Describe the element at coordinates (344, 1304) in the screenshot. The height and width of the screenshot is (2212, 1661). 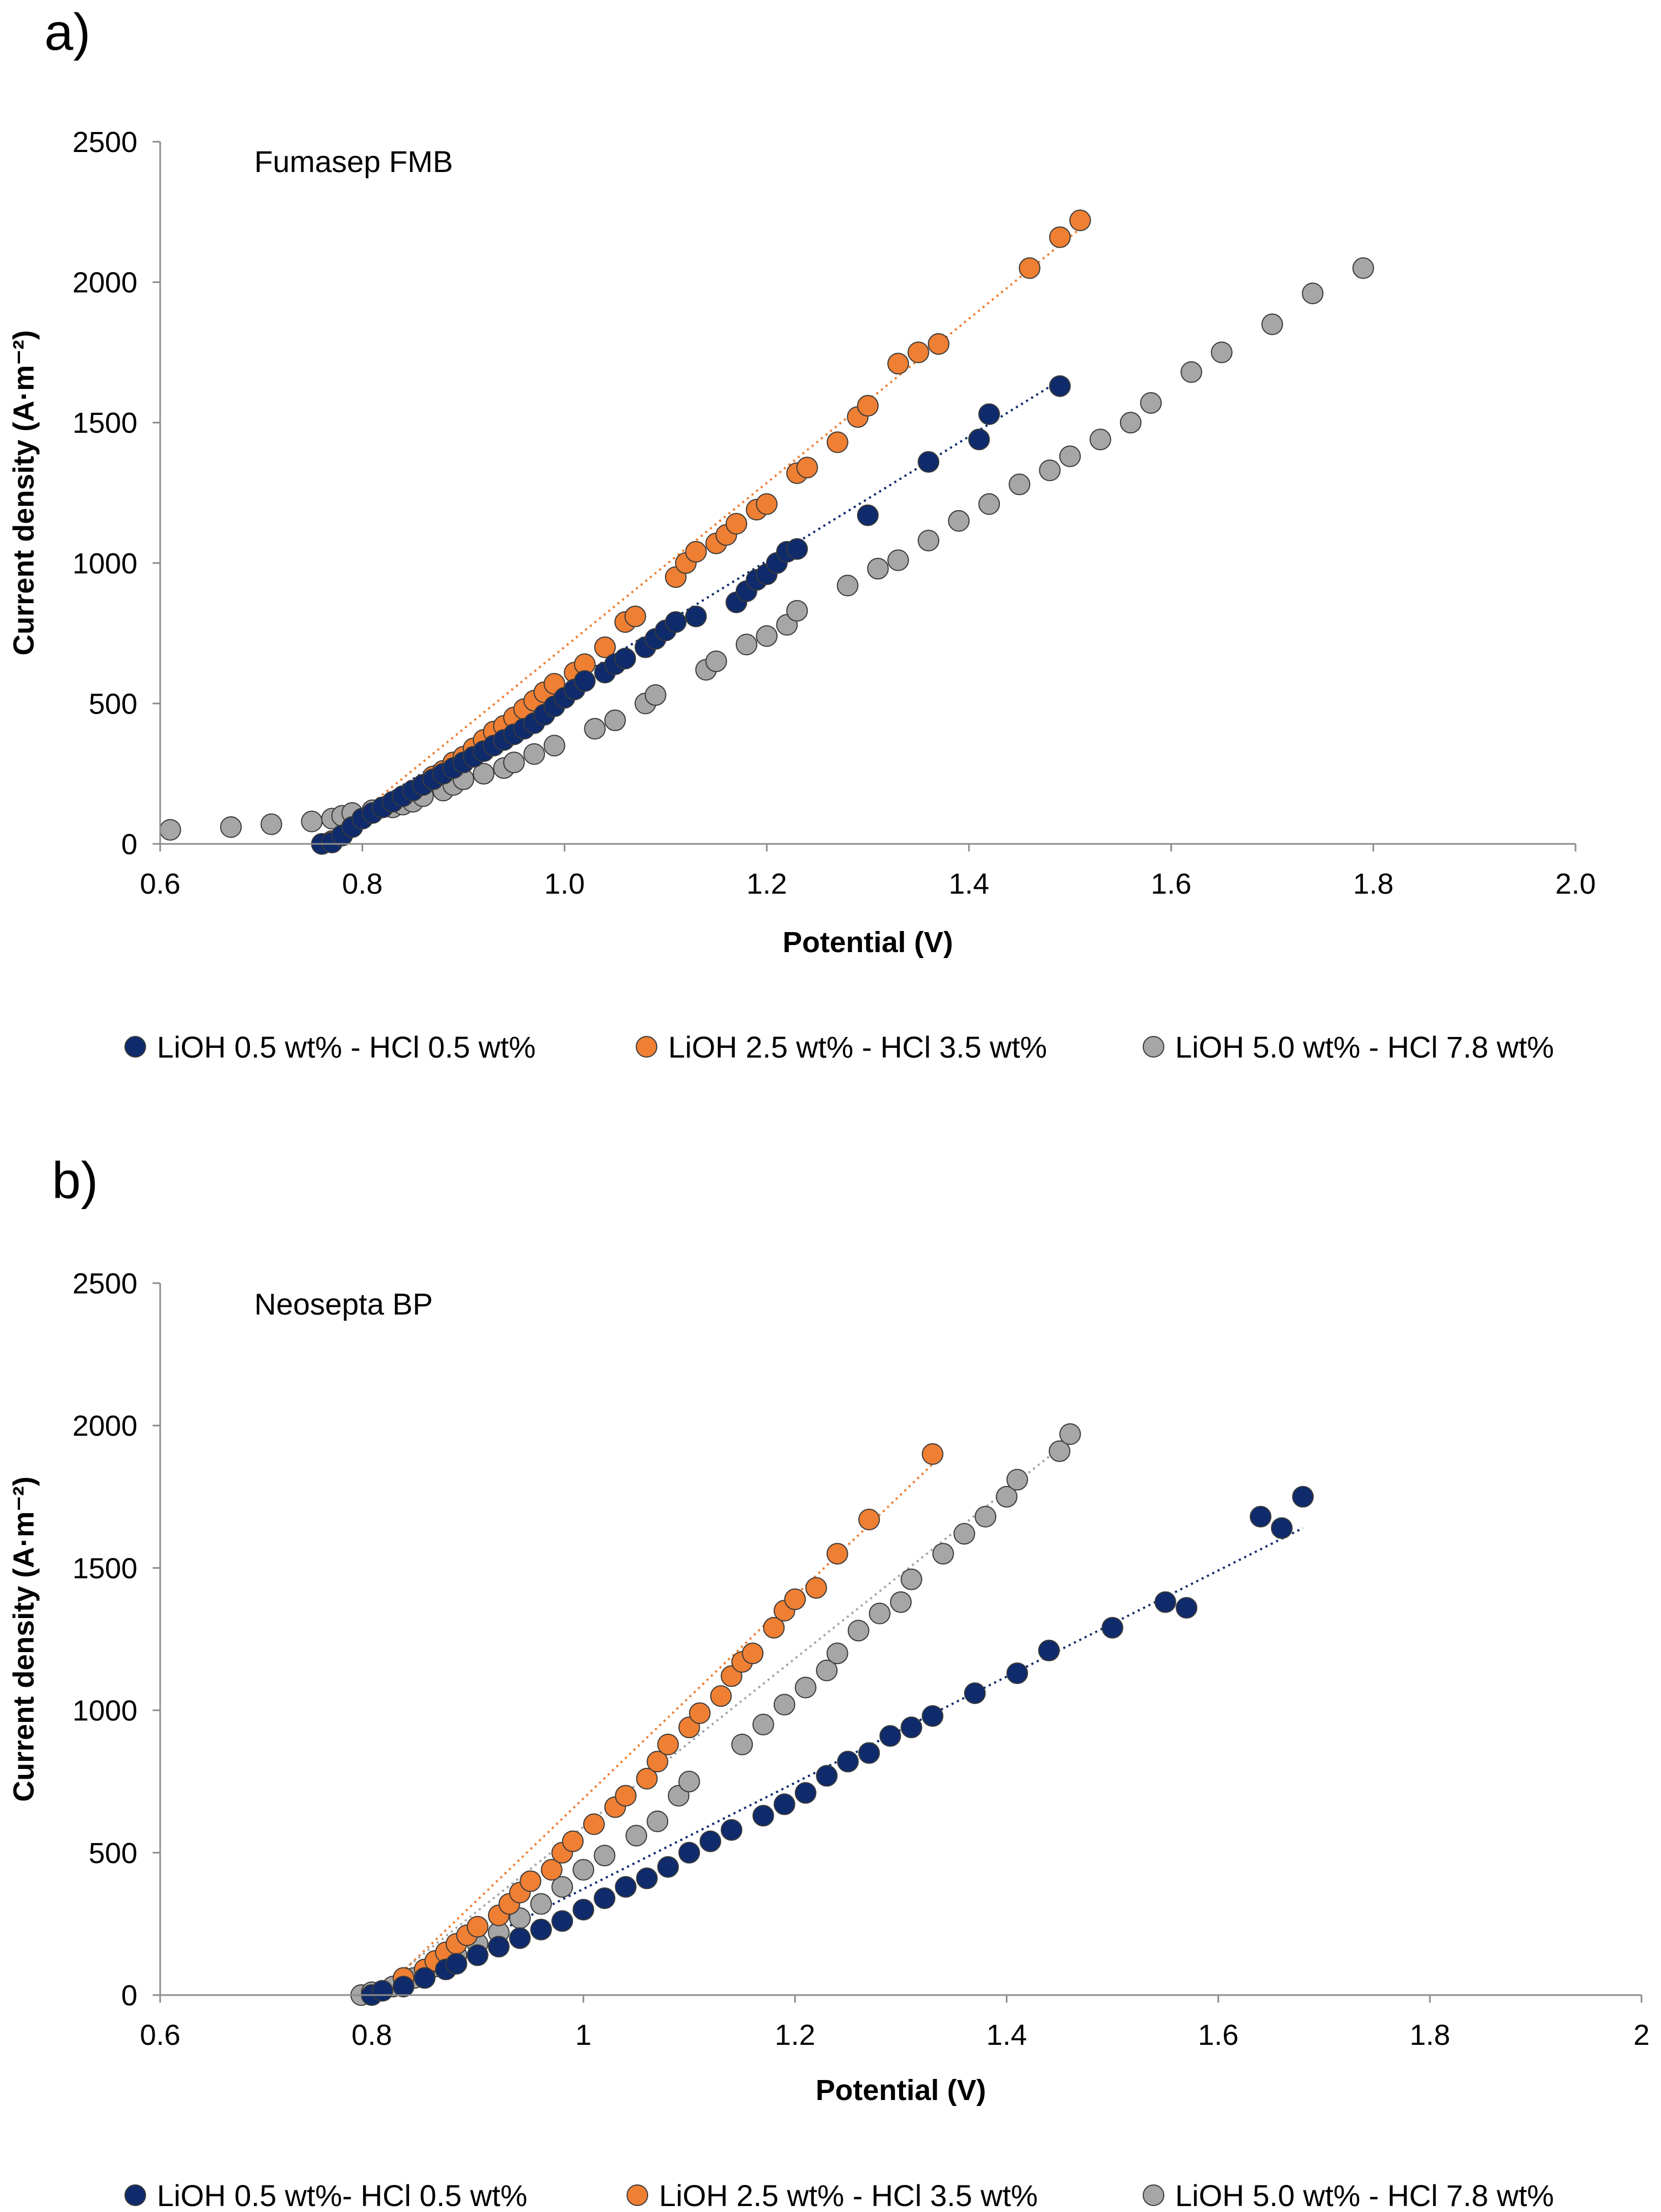
I see `panel-b-title: Neosepta BP` at that location.